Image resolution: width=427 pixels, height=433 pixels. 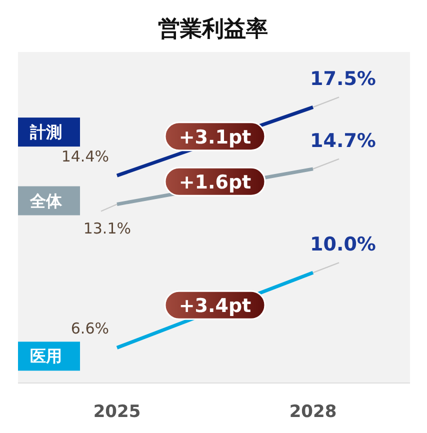 I want to click on x-tick-label: 2025, so click(x=117, y=412).